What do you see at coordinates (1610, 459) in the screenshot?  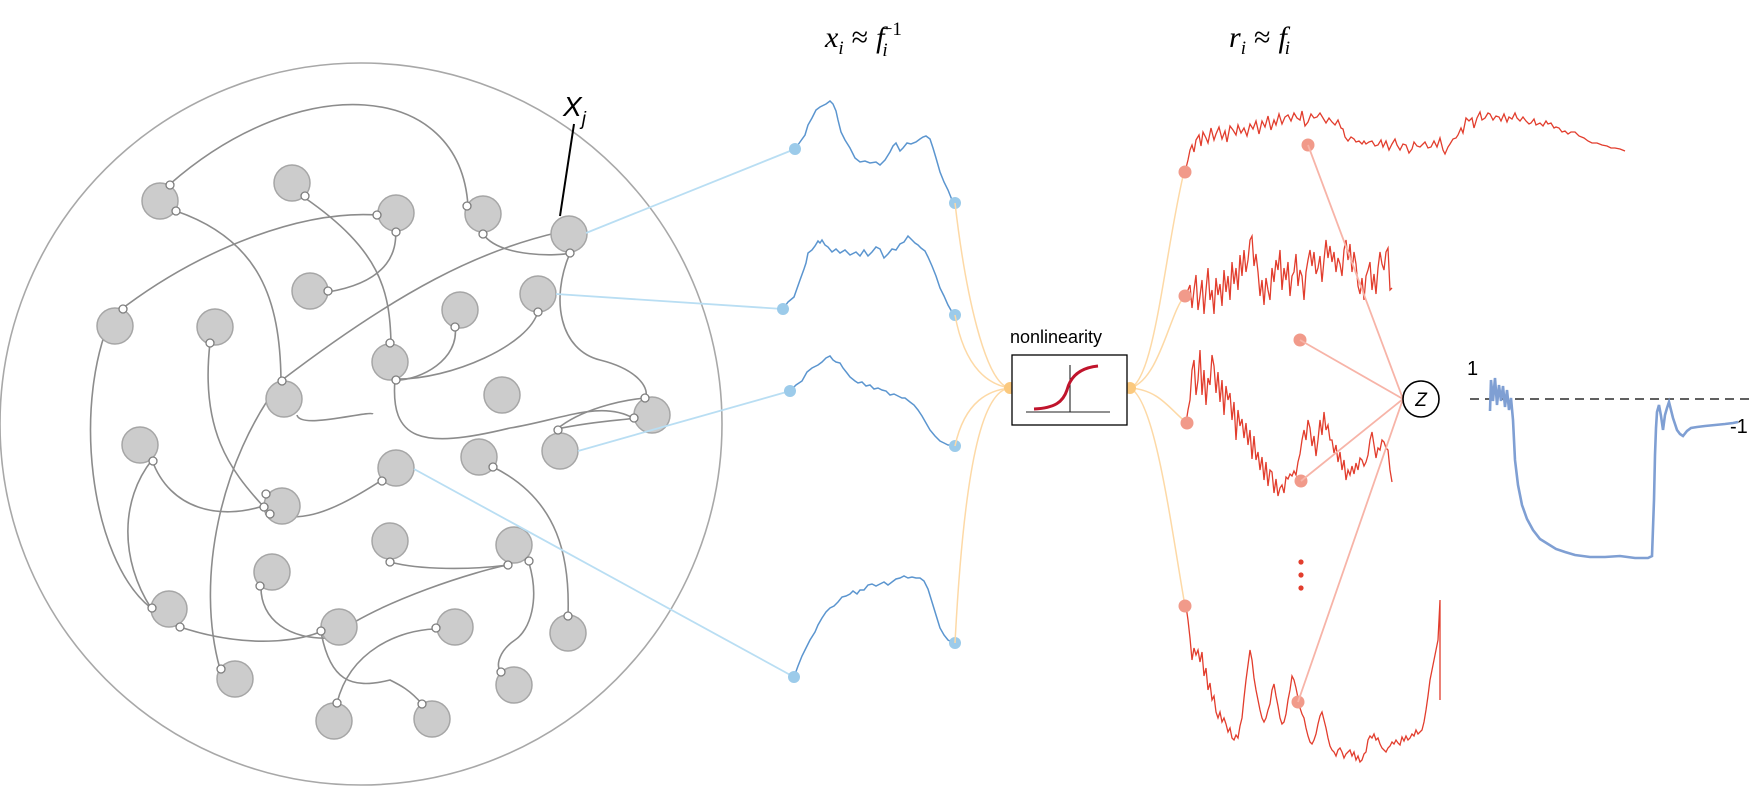 I see `output-panel: 1 -1` at bounding box center [1610, 459].